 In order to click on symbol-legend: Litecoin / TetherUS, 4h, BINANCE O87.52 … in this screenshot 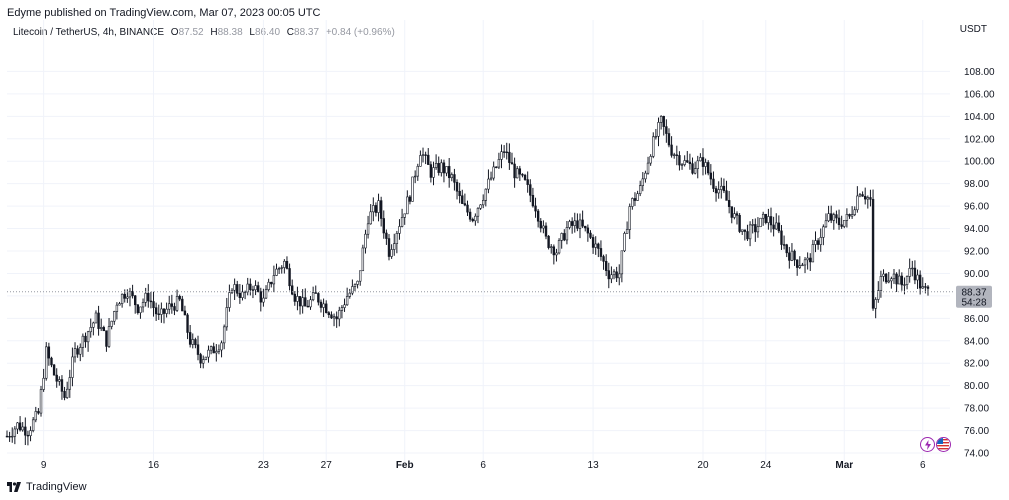, I will do `click(204, 32)`.